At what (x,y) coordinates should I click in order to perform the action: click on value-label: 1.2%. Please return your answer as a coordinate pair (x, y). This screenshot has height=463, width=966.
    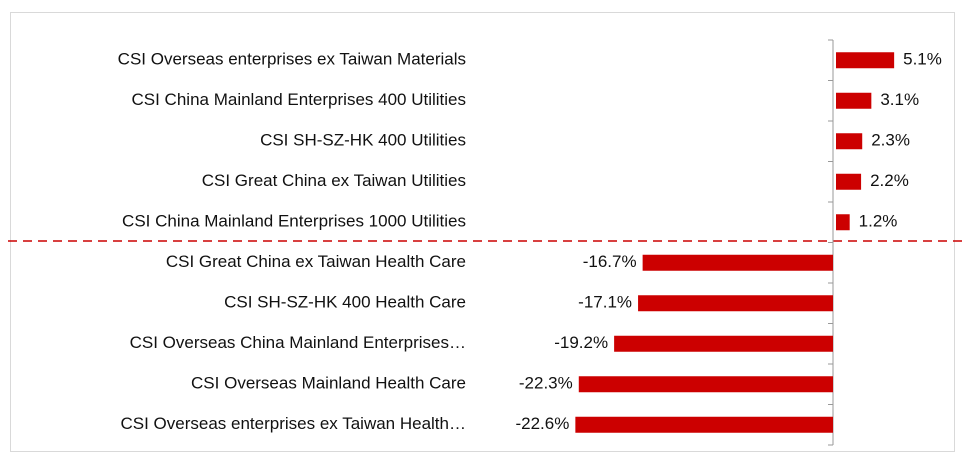
    Looking at the image, I should click on (878, 221).